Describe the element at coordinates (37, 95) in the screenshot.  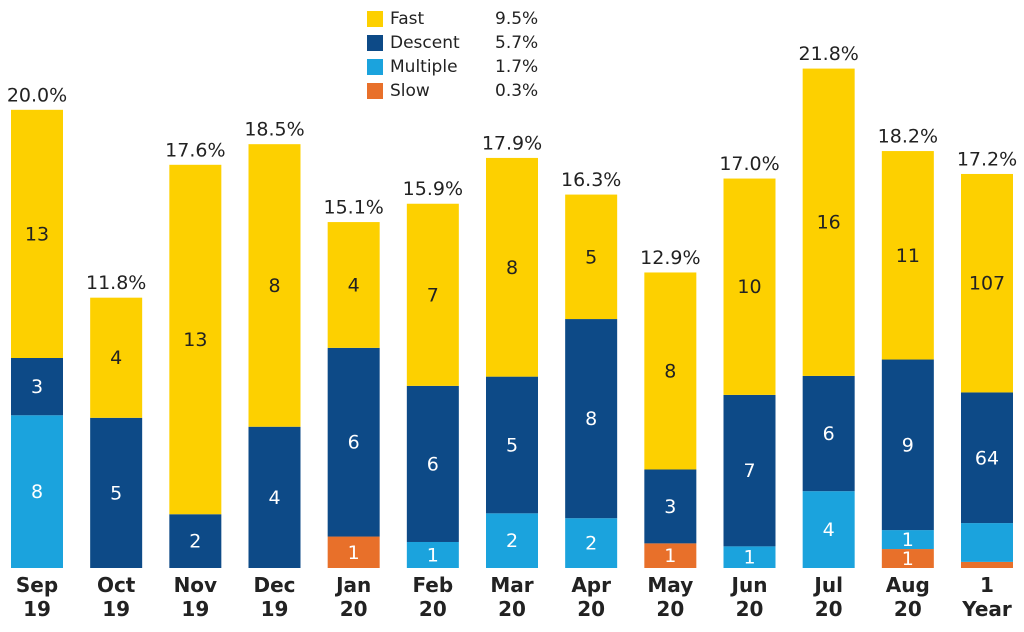
I see `total-label: 20.0%` at that location.